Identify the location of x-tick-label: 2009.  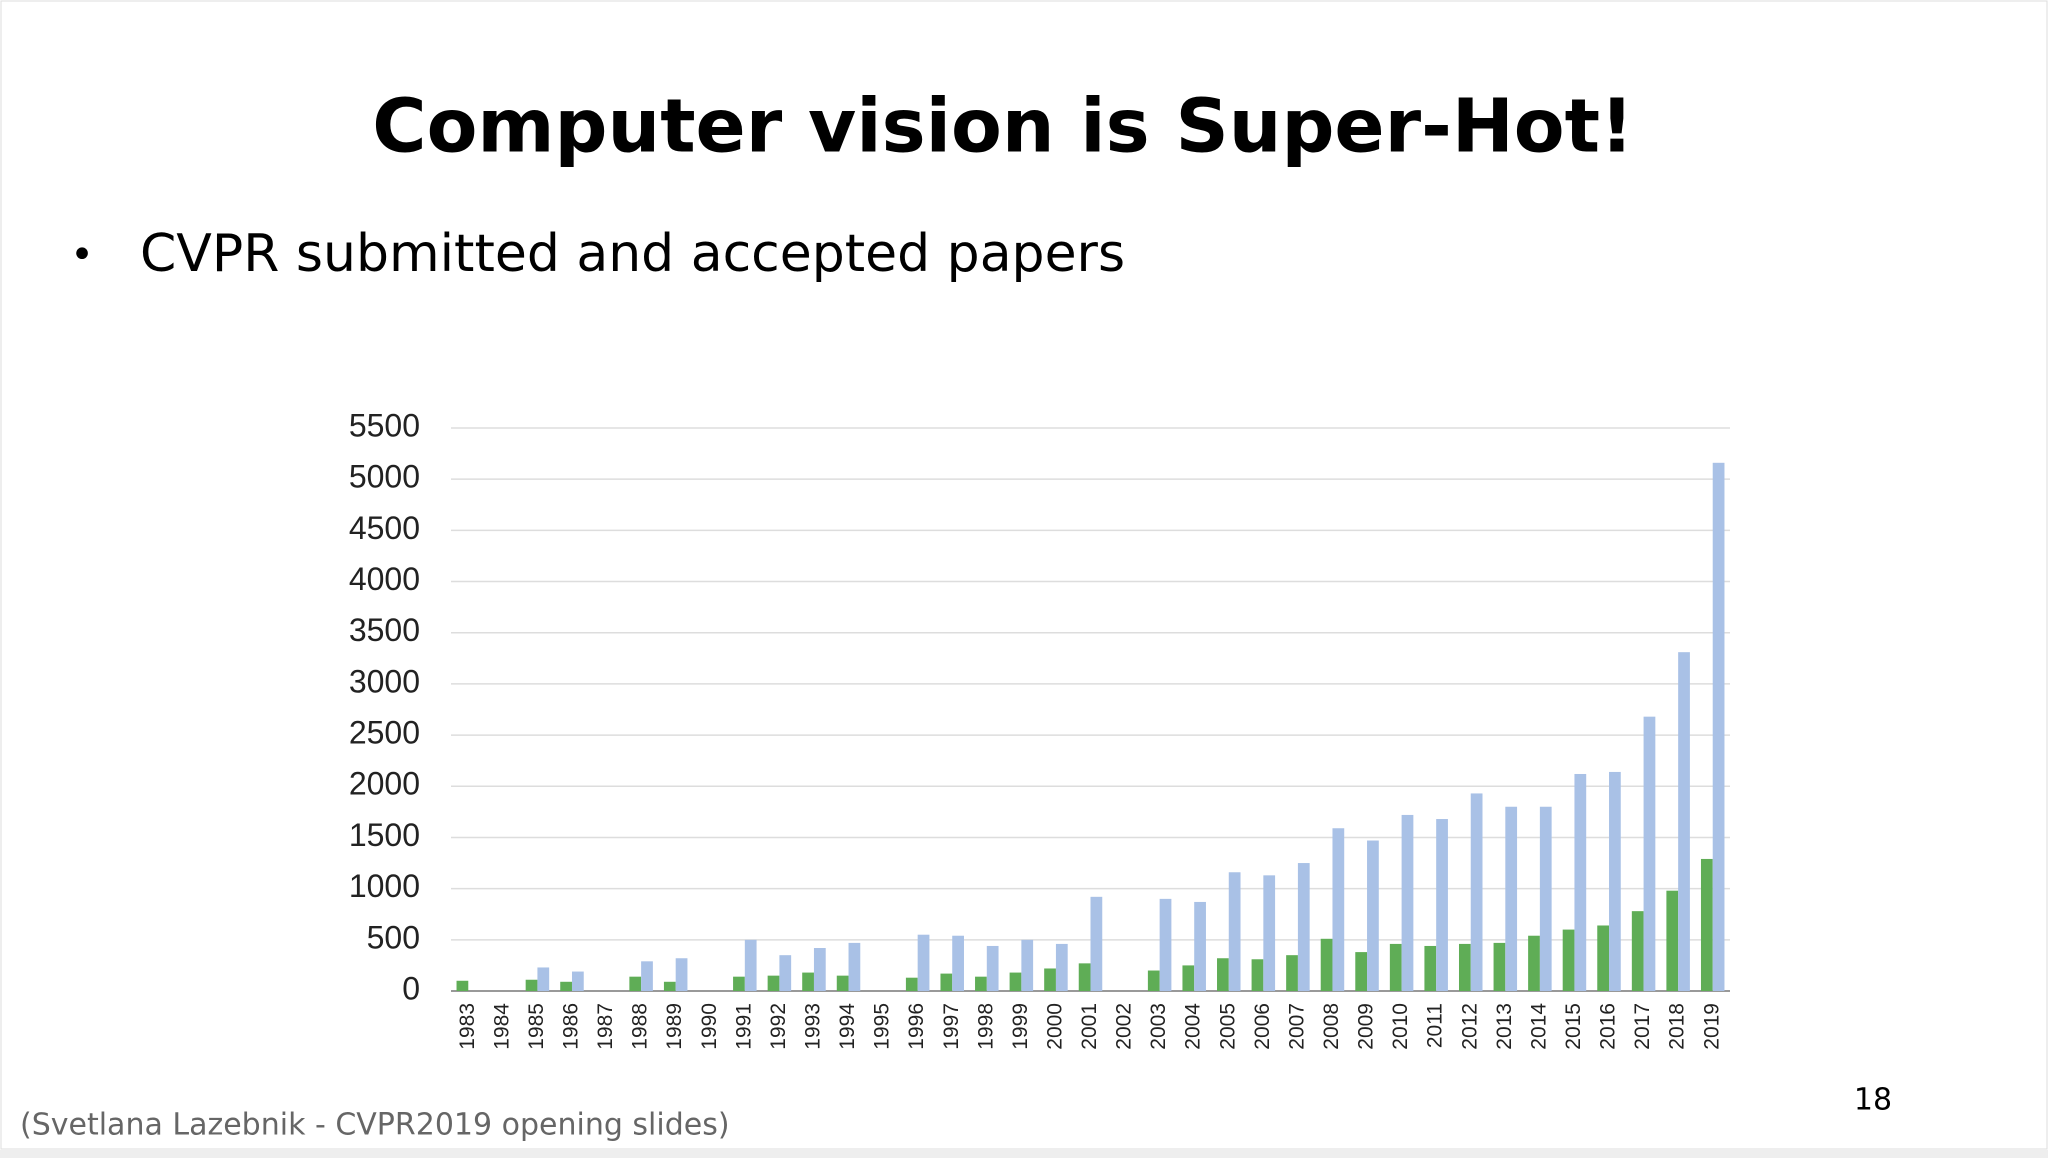
(1366, 1026).